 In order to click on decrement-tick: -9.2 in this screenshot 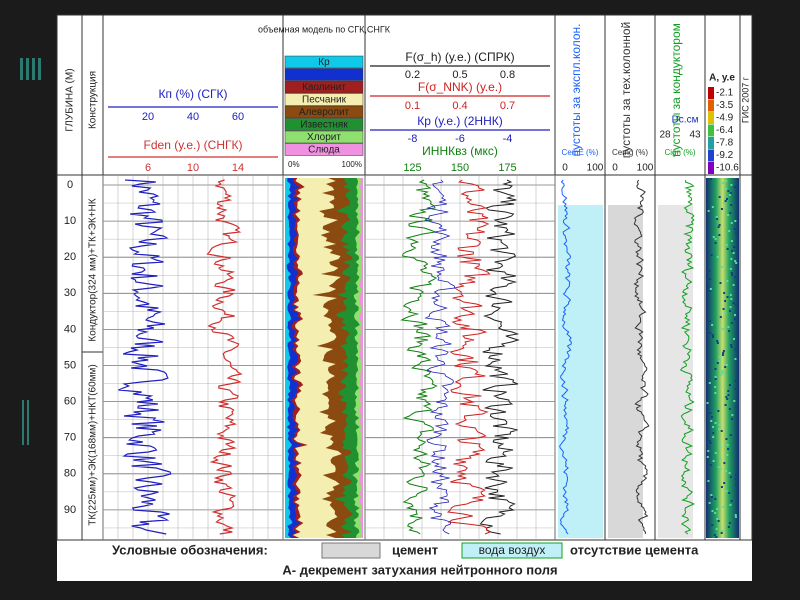, I will do `click(725, 155)`.